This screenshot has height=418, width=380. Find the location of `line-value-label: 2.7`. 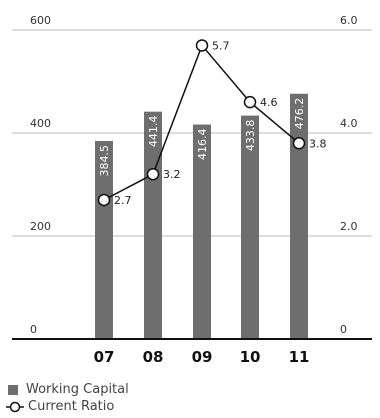

line-value-label: 2.7 is located at coordinates (123, 200).